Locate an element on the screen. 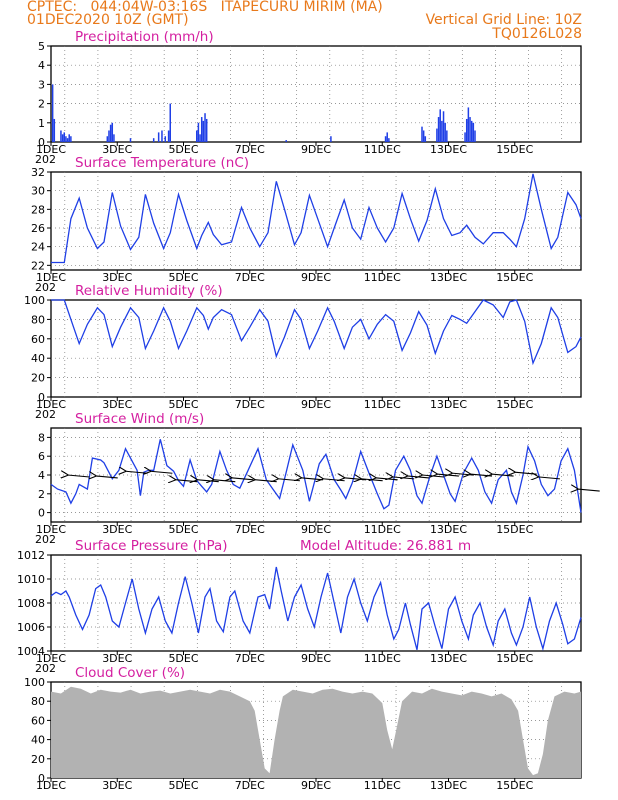 The height and width of the screenshot is (800, 618). y-tick-label: 8 is located at coordinates (41, 437).